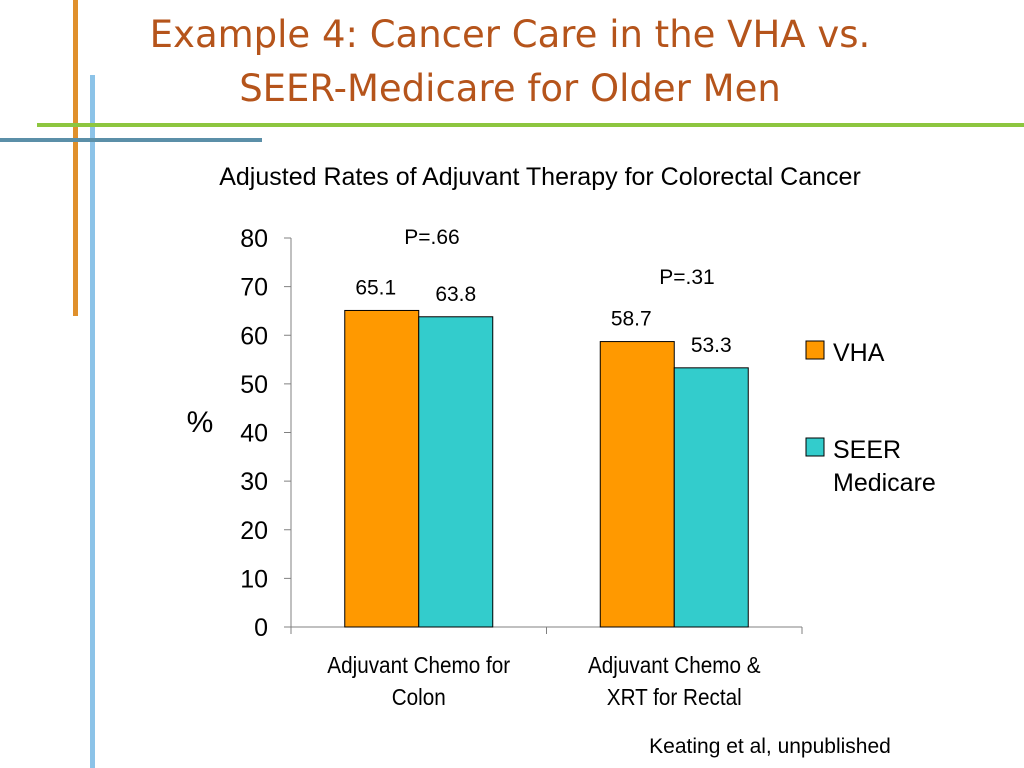 The height and width of the screenshot is (768, 1024). Describe the element at coordinates (254, 579) in the screenshot. I see `y-tick-label: 10` at that location.